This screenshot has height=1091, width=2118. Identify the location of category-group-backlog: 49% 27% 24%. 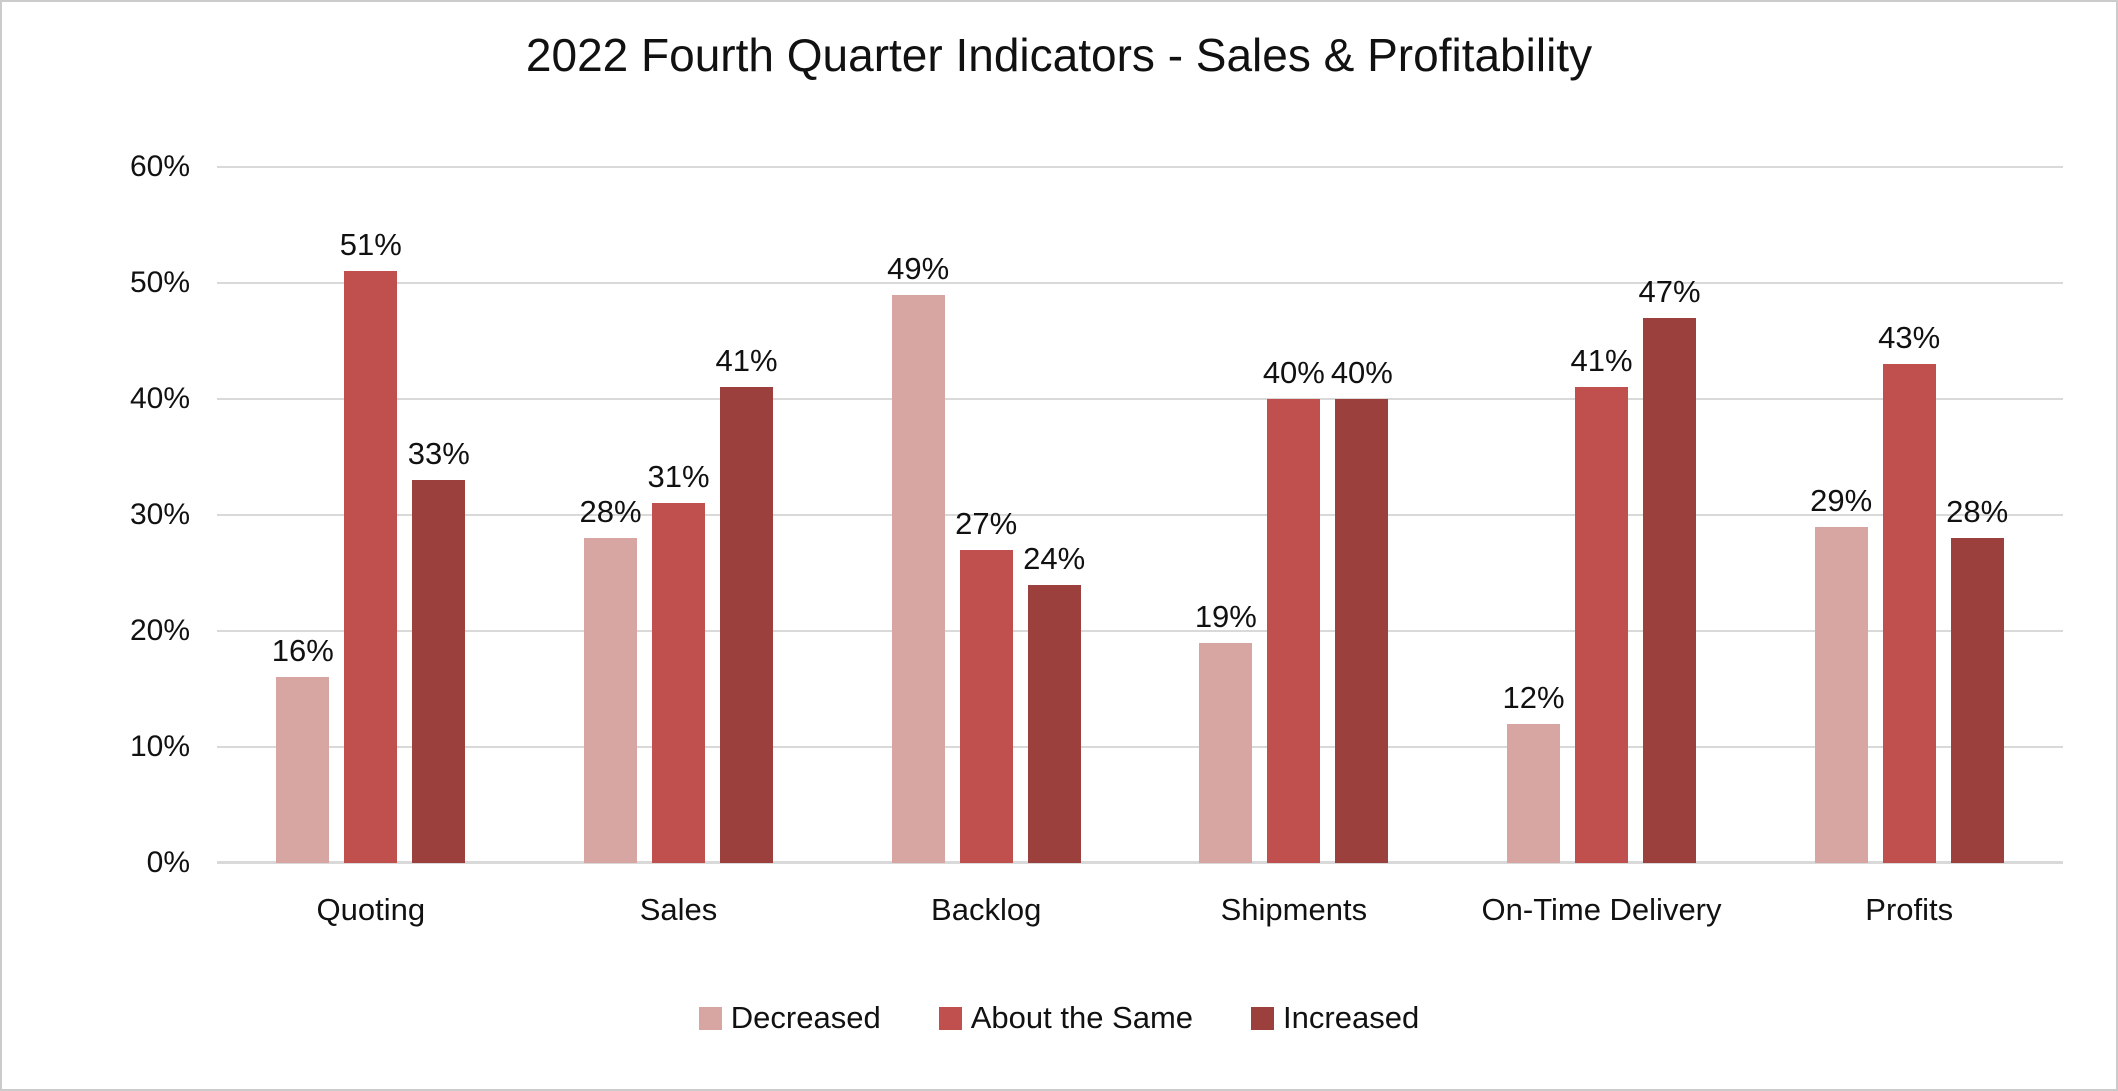
(986, 515).